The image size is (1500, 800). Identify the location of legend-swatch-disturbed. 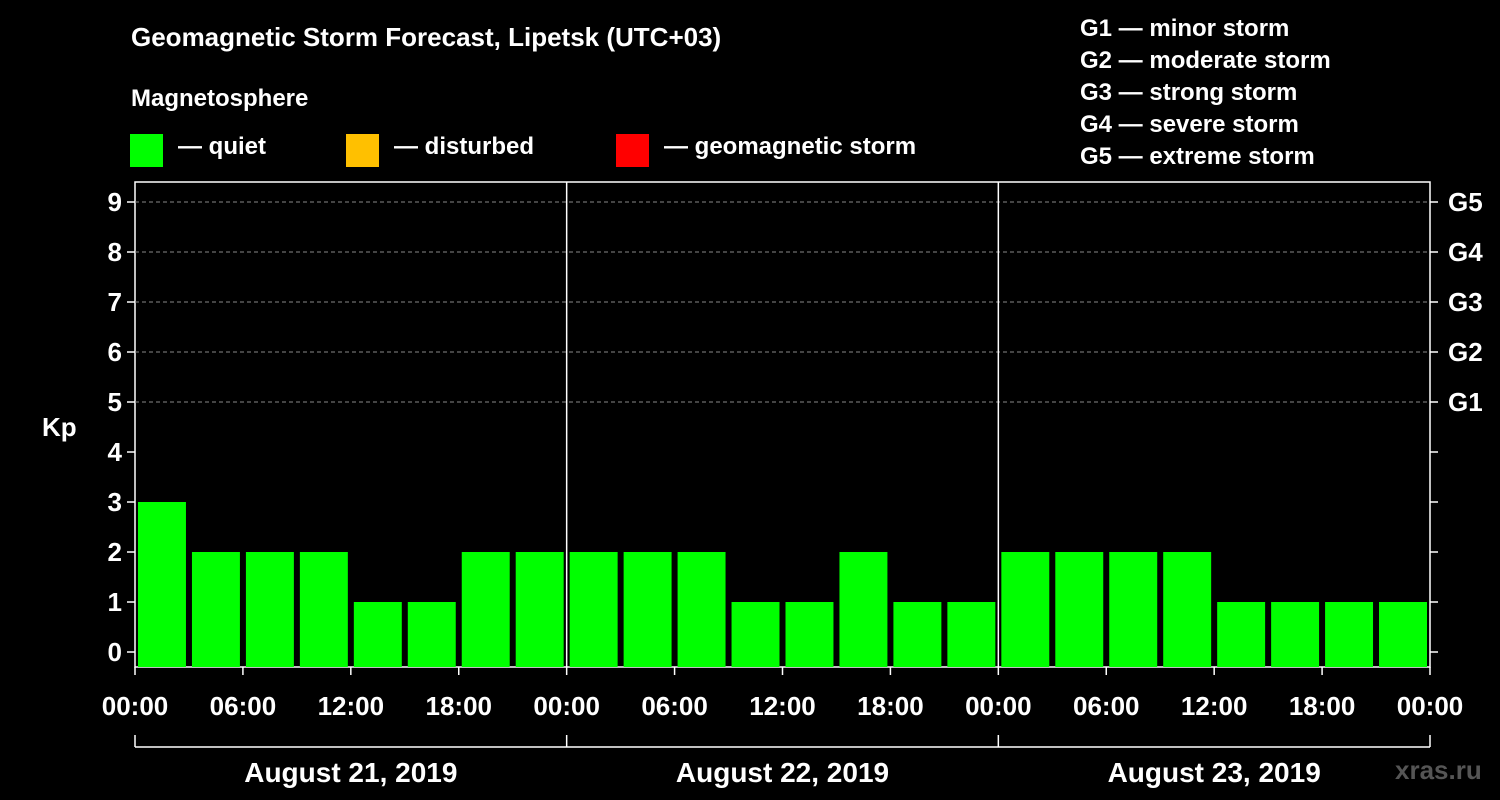
(362, 150).